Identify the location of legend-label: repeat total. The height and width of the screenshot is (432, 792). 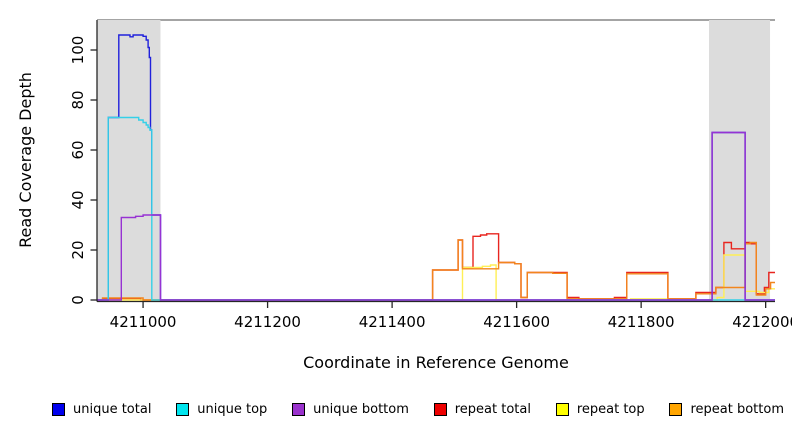
(492, 409).